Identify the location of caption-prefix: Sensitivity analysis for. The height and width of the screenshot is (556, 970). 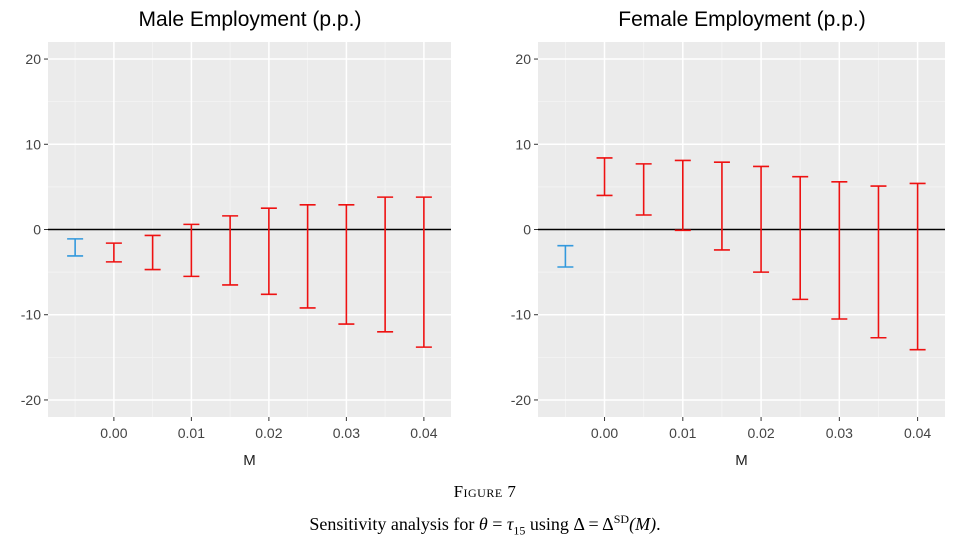
(394, 524).